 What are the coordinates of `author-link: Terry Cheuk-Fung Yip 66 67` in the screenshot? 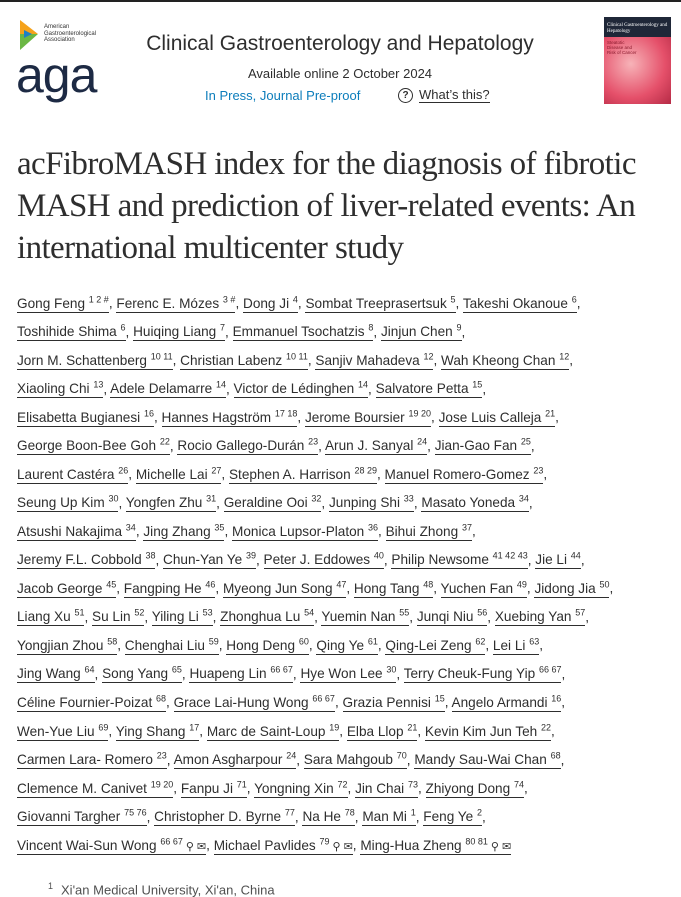 It's located at (482, 674).